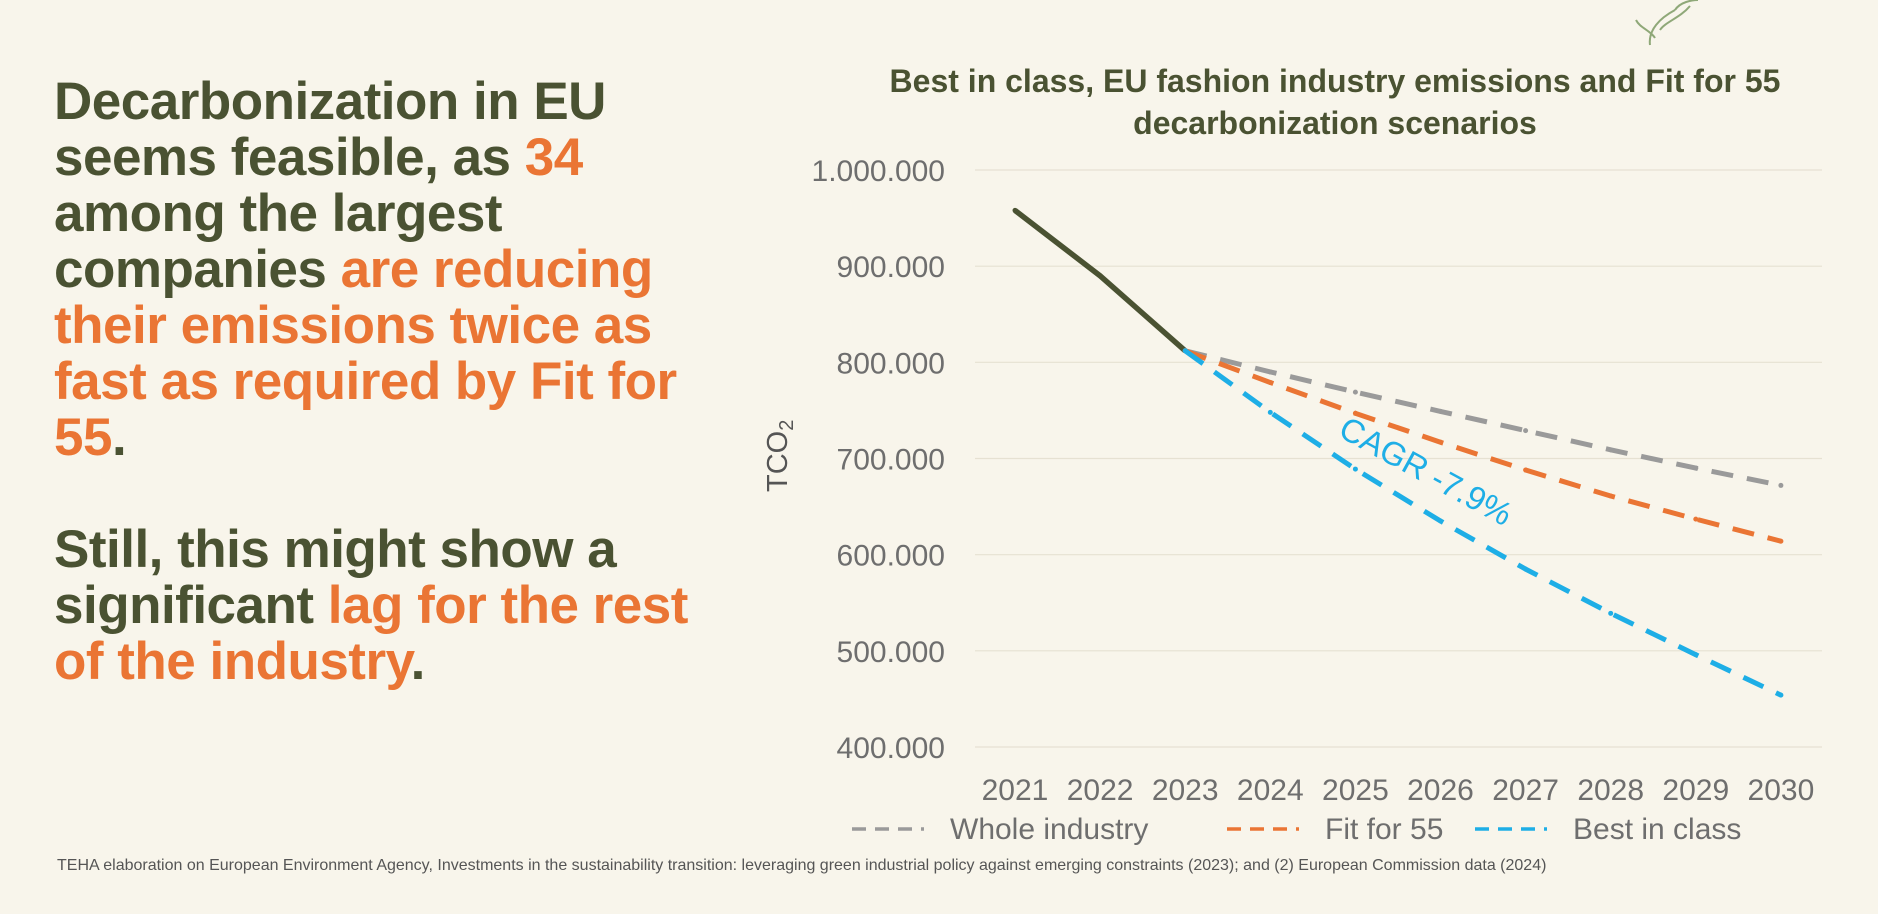 The height and width of the screenshot is (914, 1878). I want to click on y-tick-label: 500.000, so click(891, 652).